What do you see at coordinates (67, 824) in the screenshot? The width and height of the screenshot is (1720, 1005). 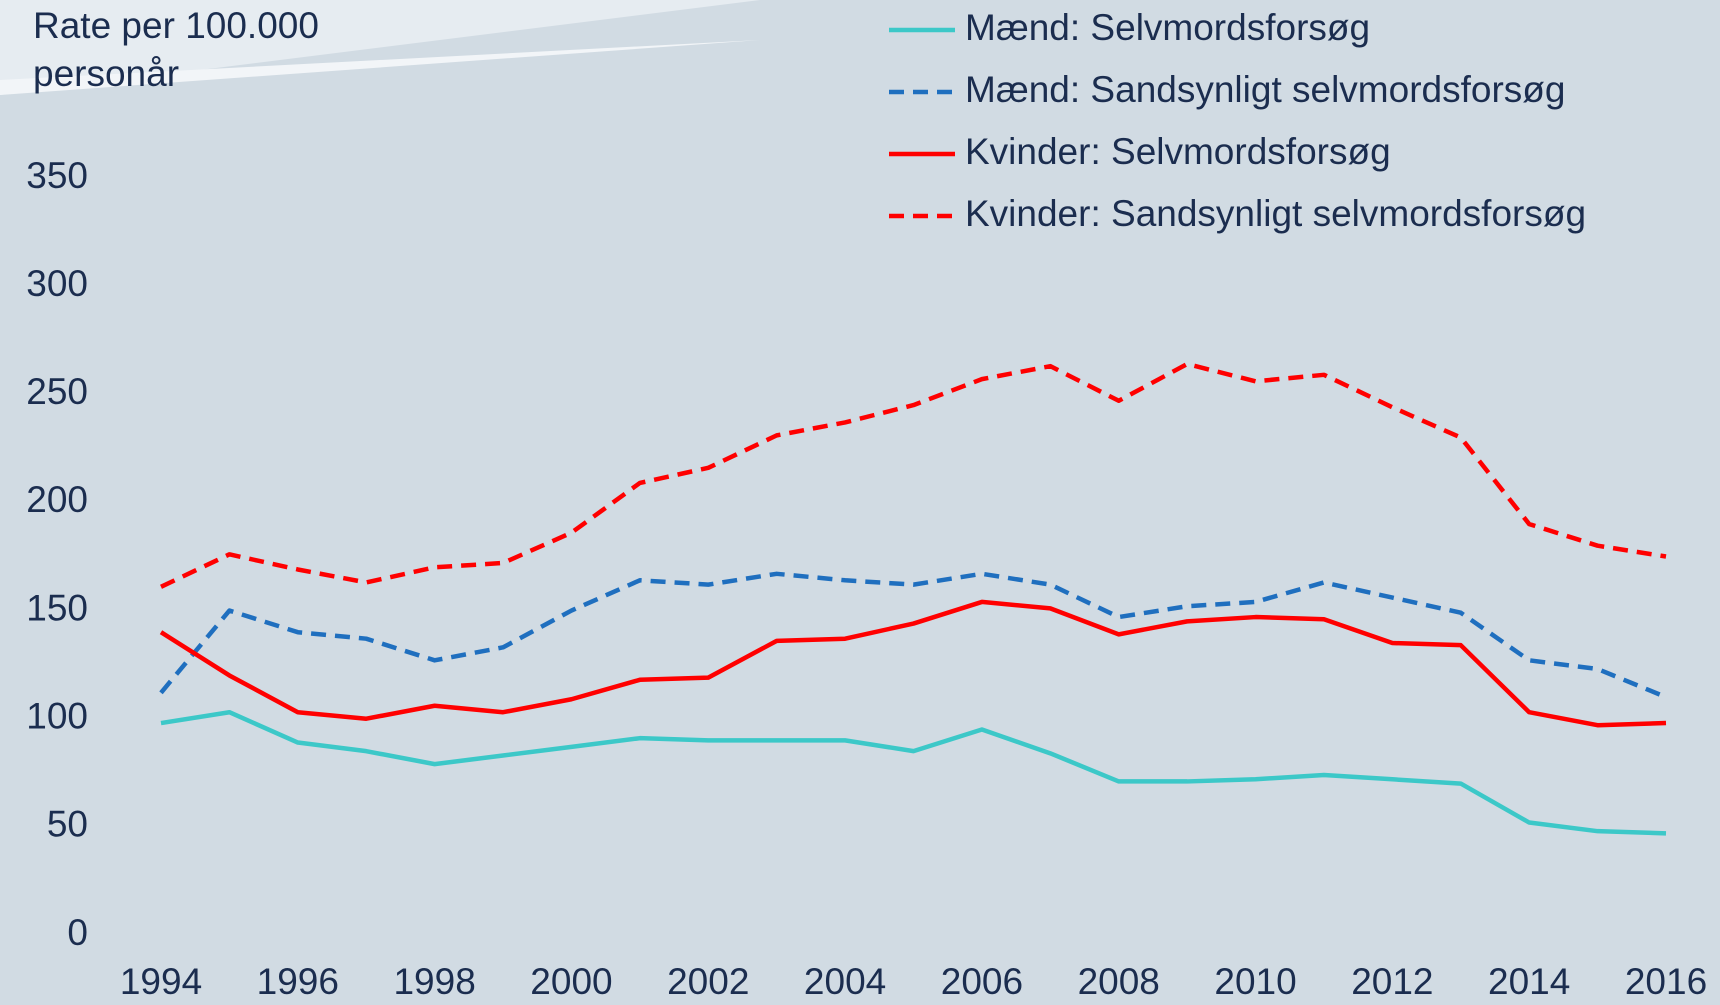 I see `y-tick-label: 50` at bounding box center [67, 824].